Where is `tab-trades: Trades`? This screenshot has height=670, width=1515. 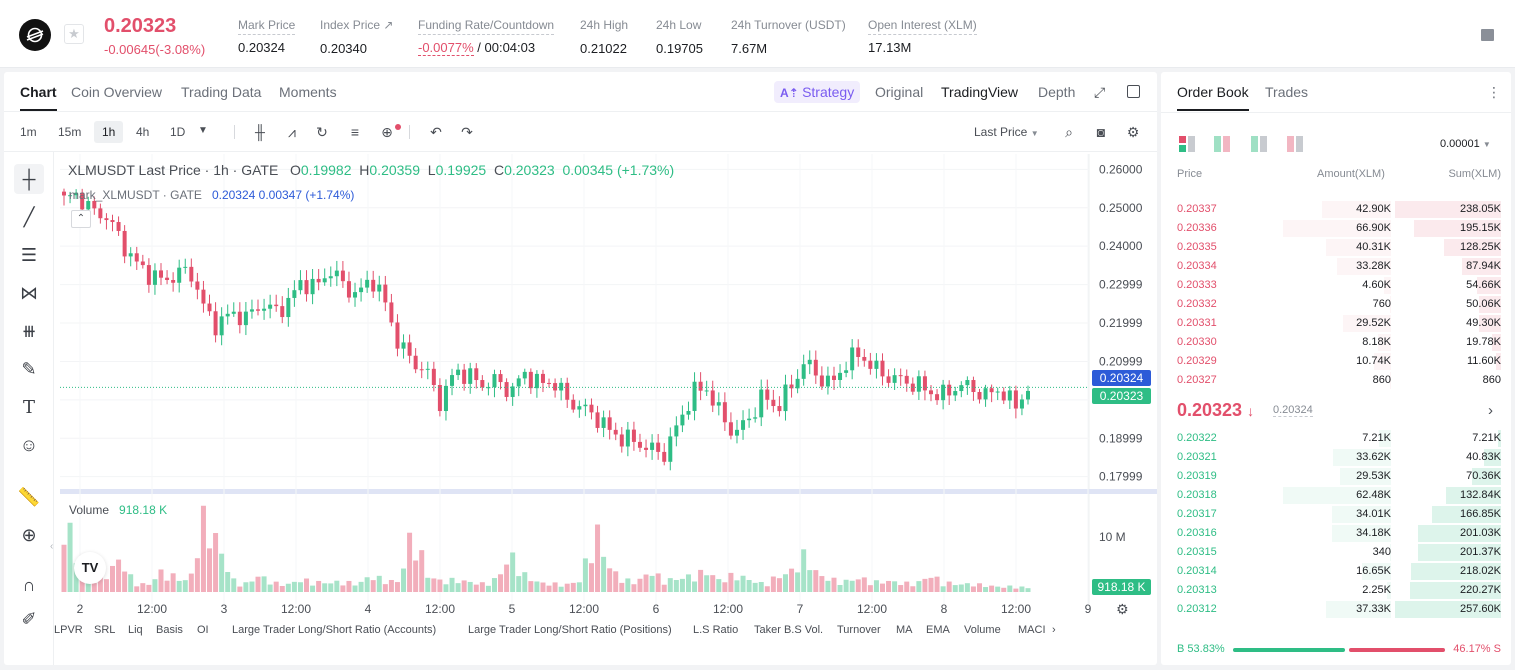 tab-trades: Trades is located at coordinates (1287, 92).